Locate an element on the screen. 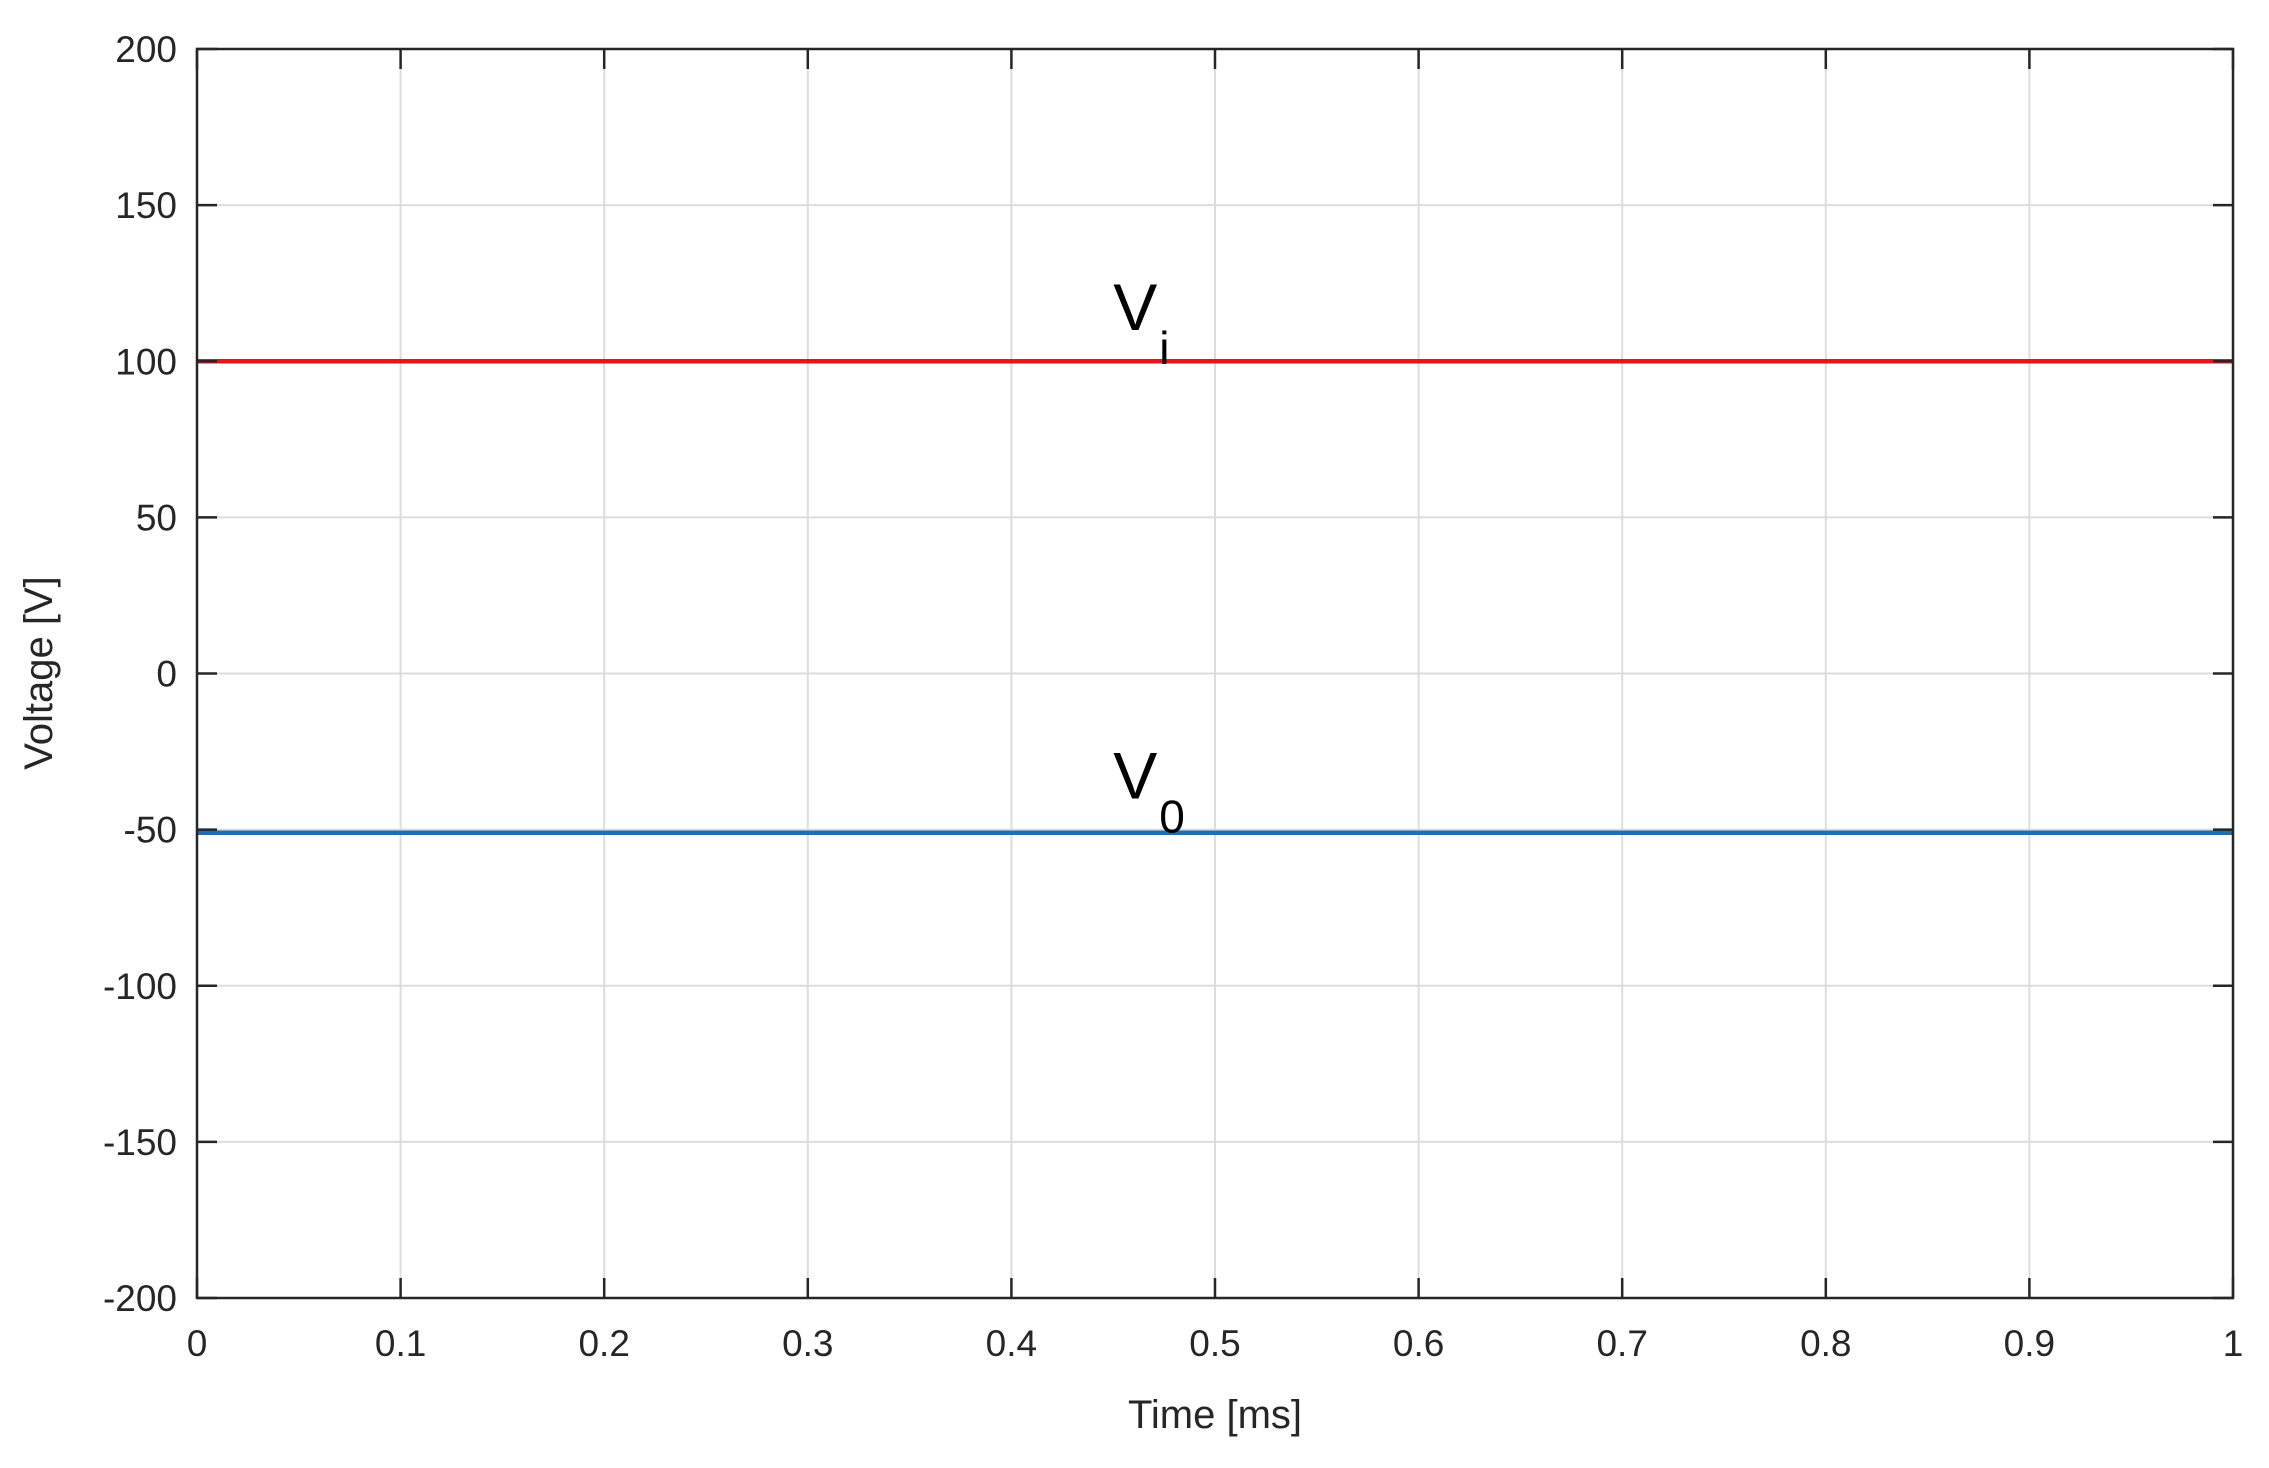  x-tick-label: 0.9 is located at coordinates (2029, 1343).